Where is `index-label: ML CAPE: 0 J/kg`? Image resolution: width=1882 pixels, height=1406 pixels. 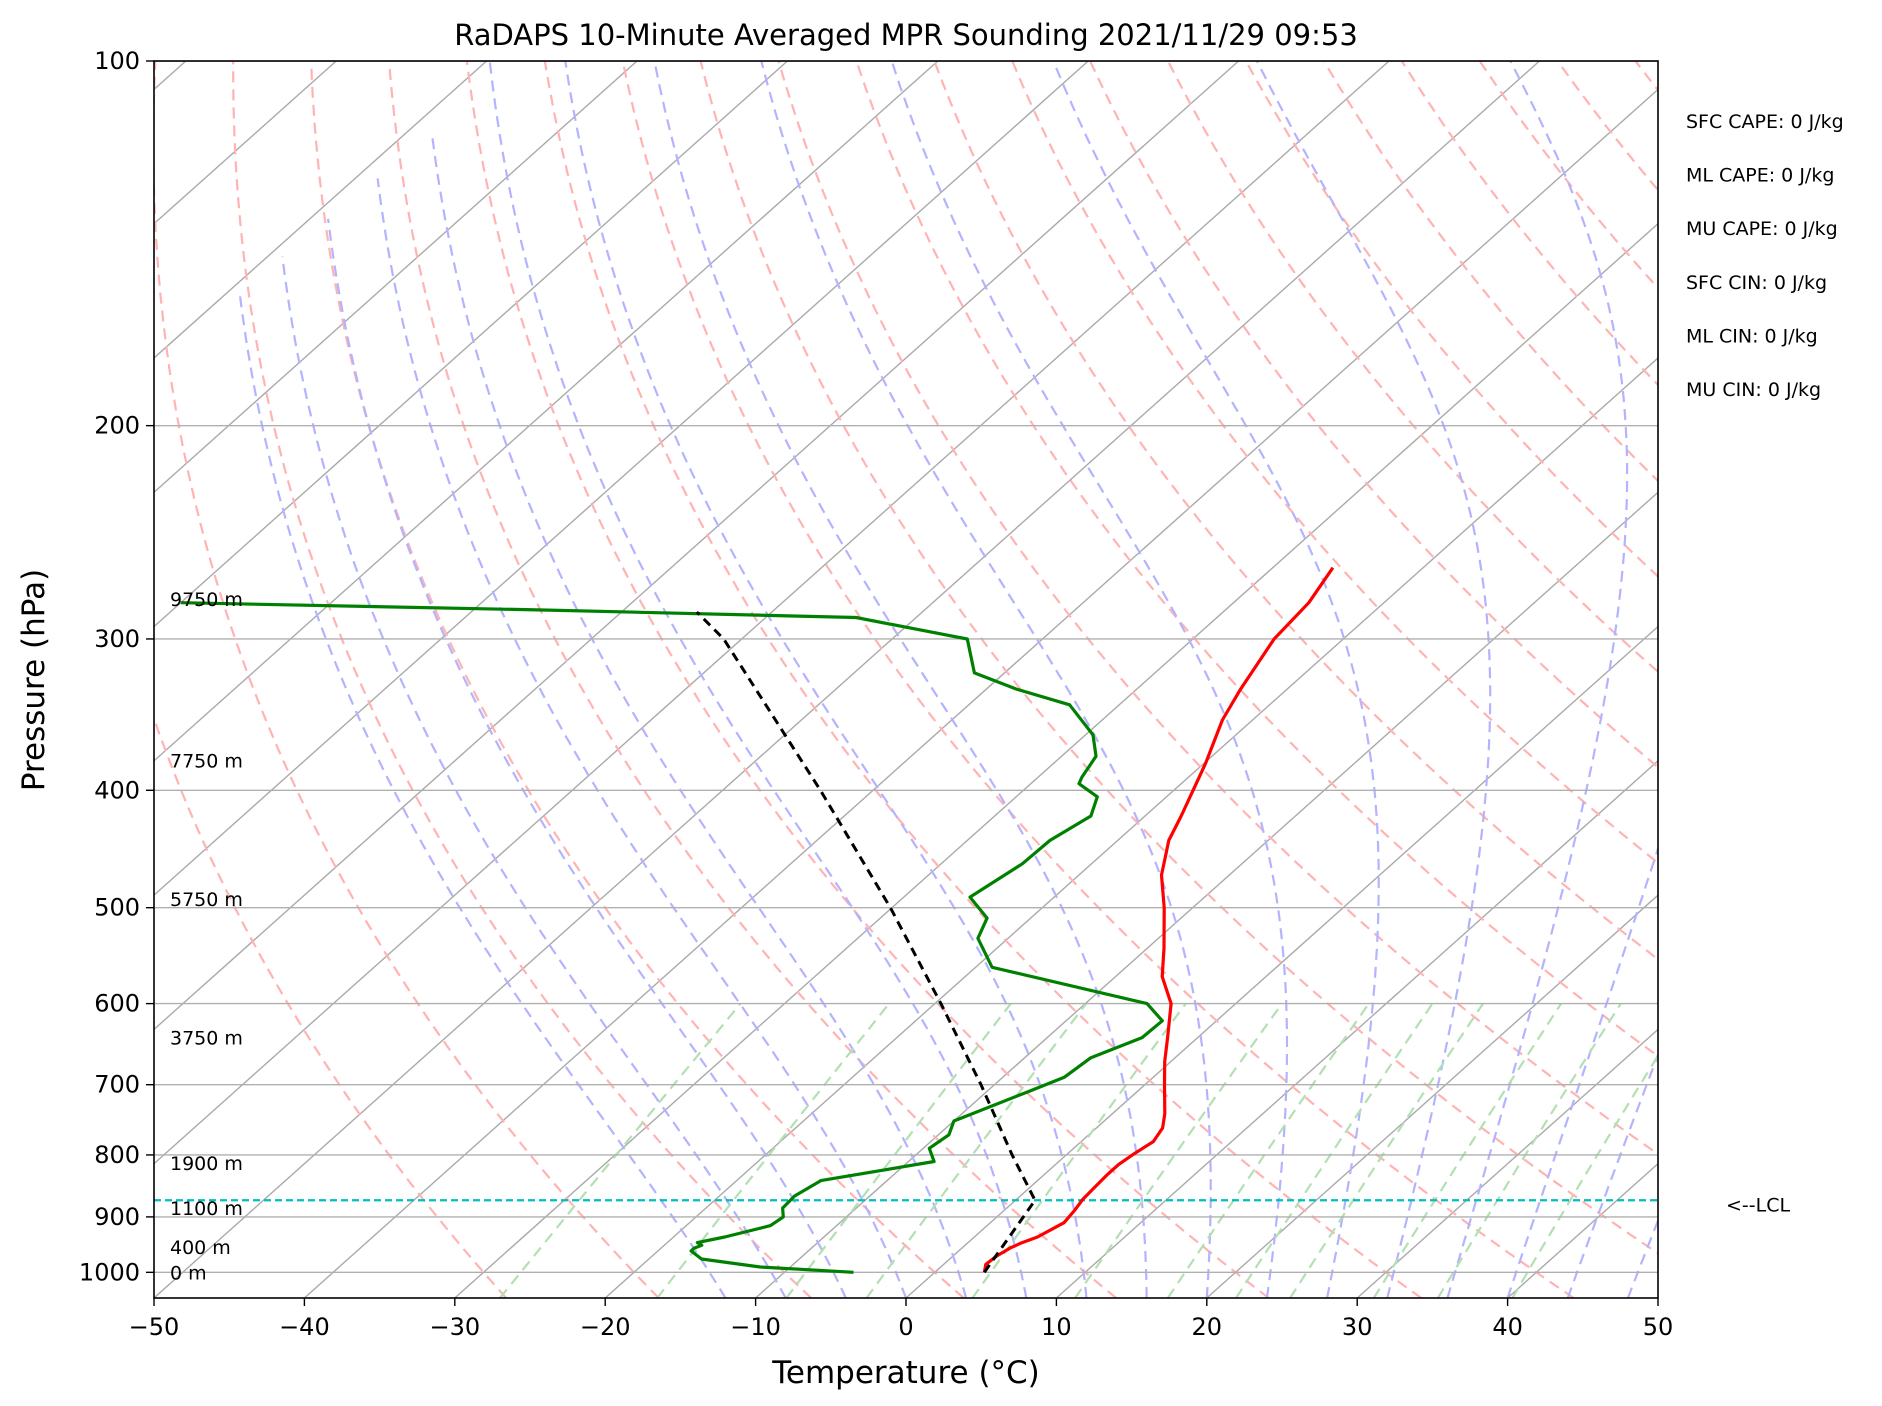 index-label: ML CAPE: 0 J/kg is located at coordinates (1760, 176).